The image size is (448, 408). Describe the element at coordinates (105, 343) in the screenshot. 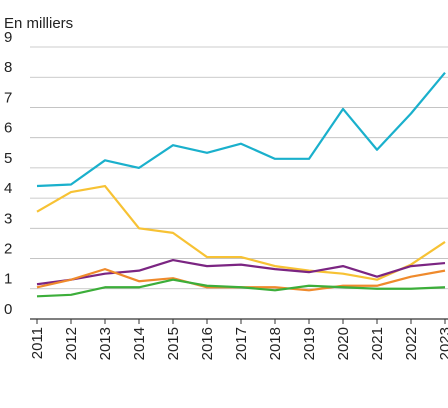

I see `x-tick-label: 2013` at that location.